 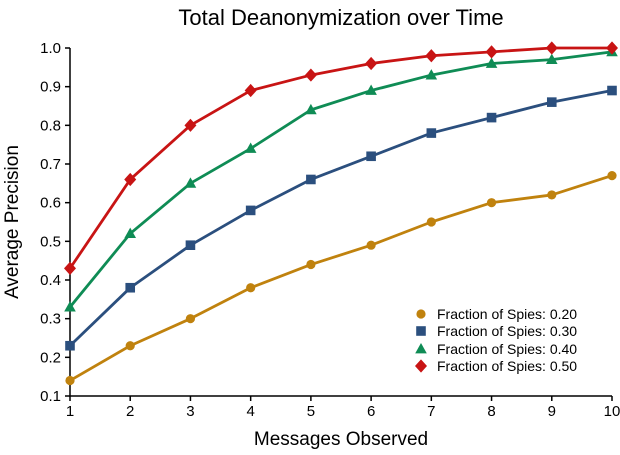 I want to click on chart-title: Total Deanonymization over Time, so click(x=341, y=17).